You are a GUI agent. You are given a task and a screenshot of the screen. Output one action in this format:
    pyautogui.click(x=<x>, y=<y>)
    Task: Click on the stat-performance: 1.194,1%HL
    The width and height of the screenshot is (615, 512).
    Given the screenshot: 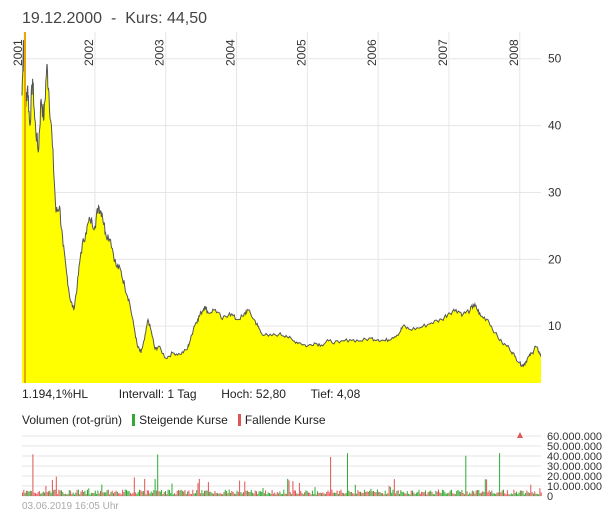 What is the action you would take?
    pyautogui.click(x=55, y=394)
    